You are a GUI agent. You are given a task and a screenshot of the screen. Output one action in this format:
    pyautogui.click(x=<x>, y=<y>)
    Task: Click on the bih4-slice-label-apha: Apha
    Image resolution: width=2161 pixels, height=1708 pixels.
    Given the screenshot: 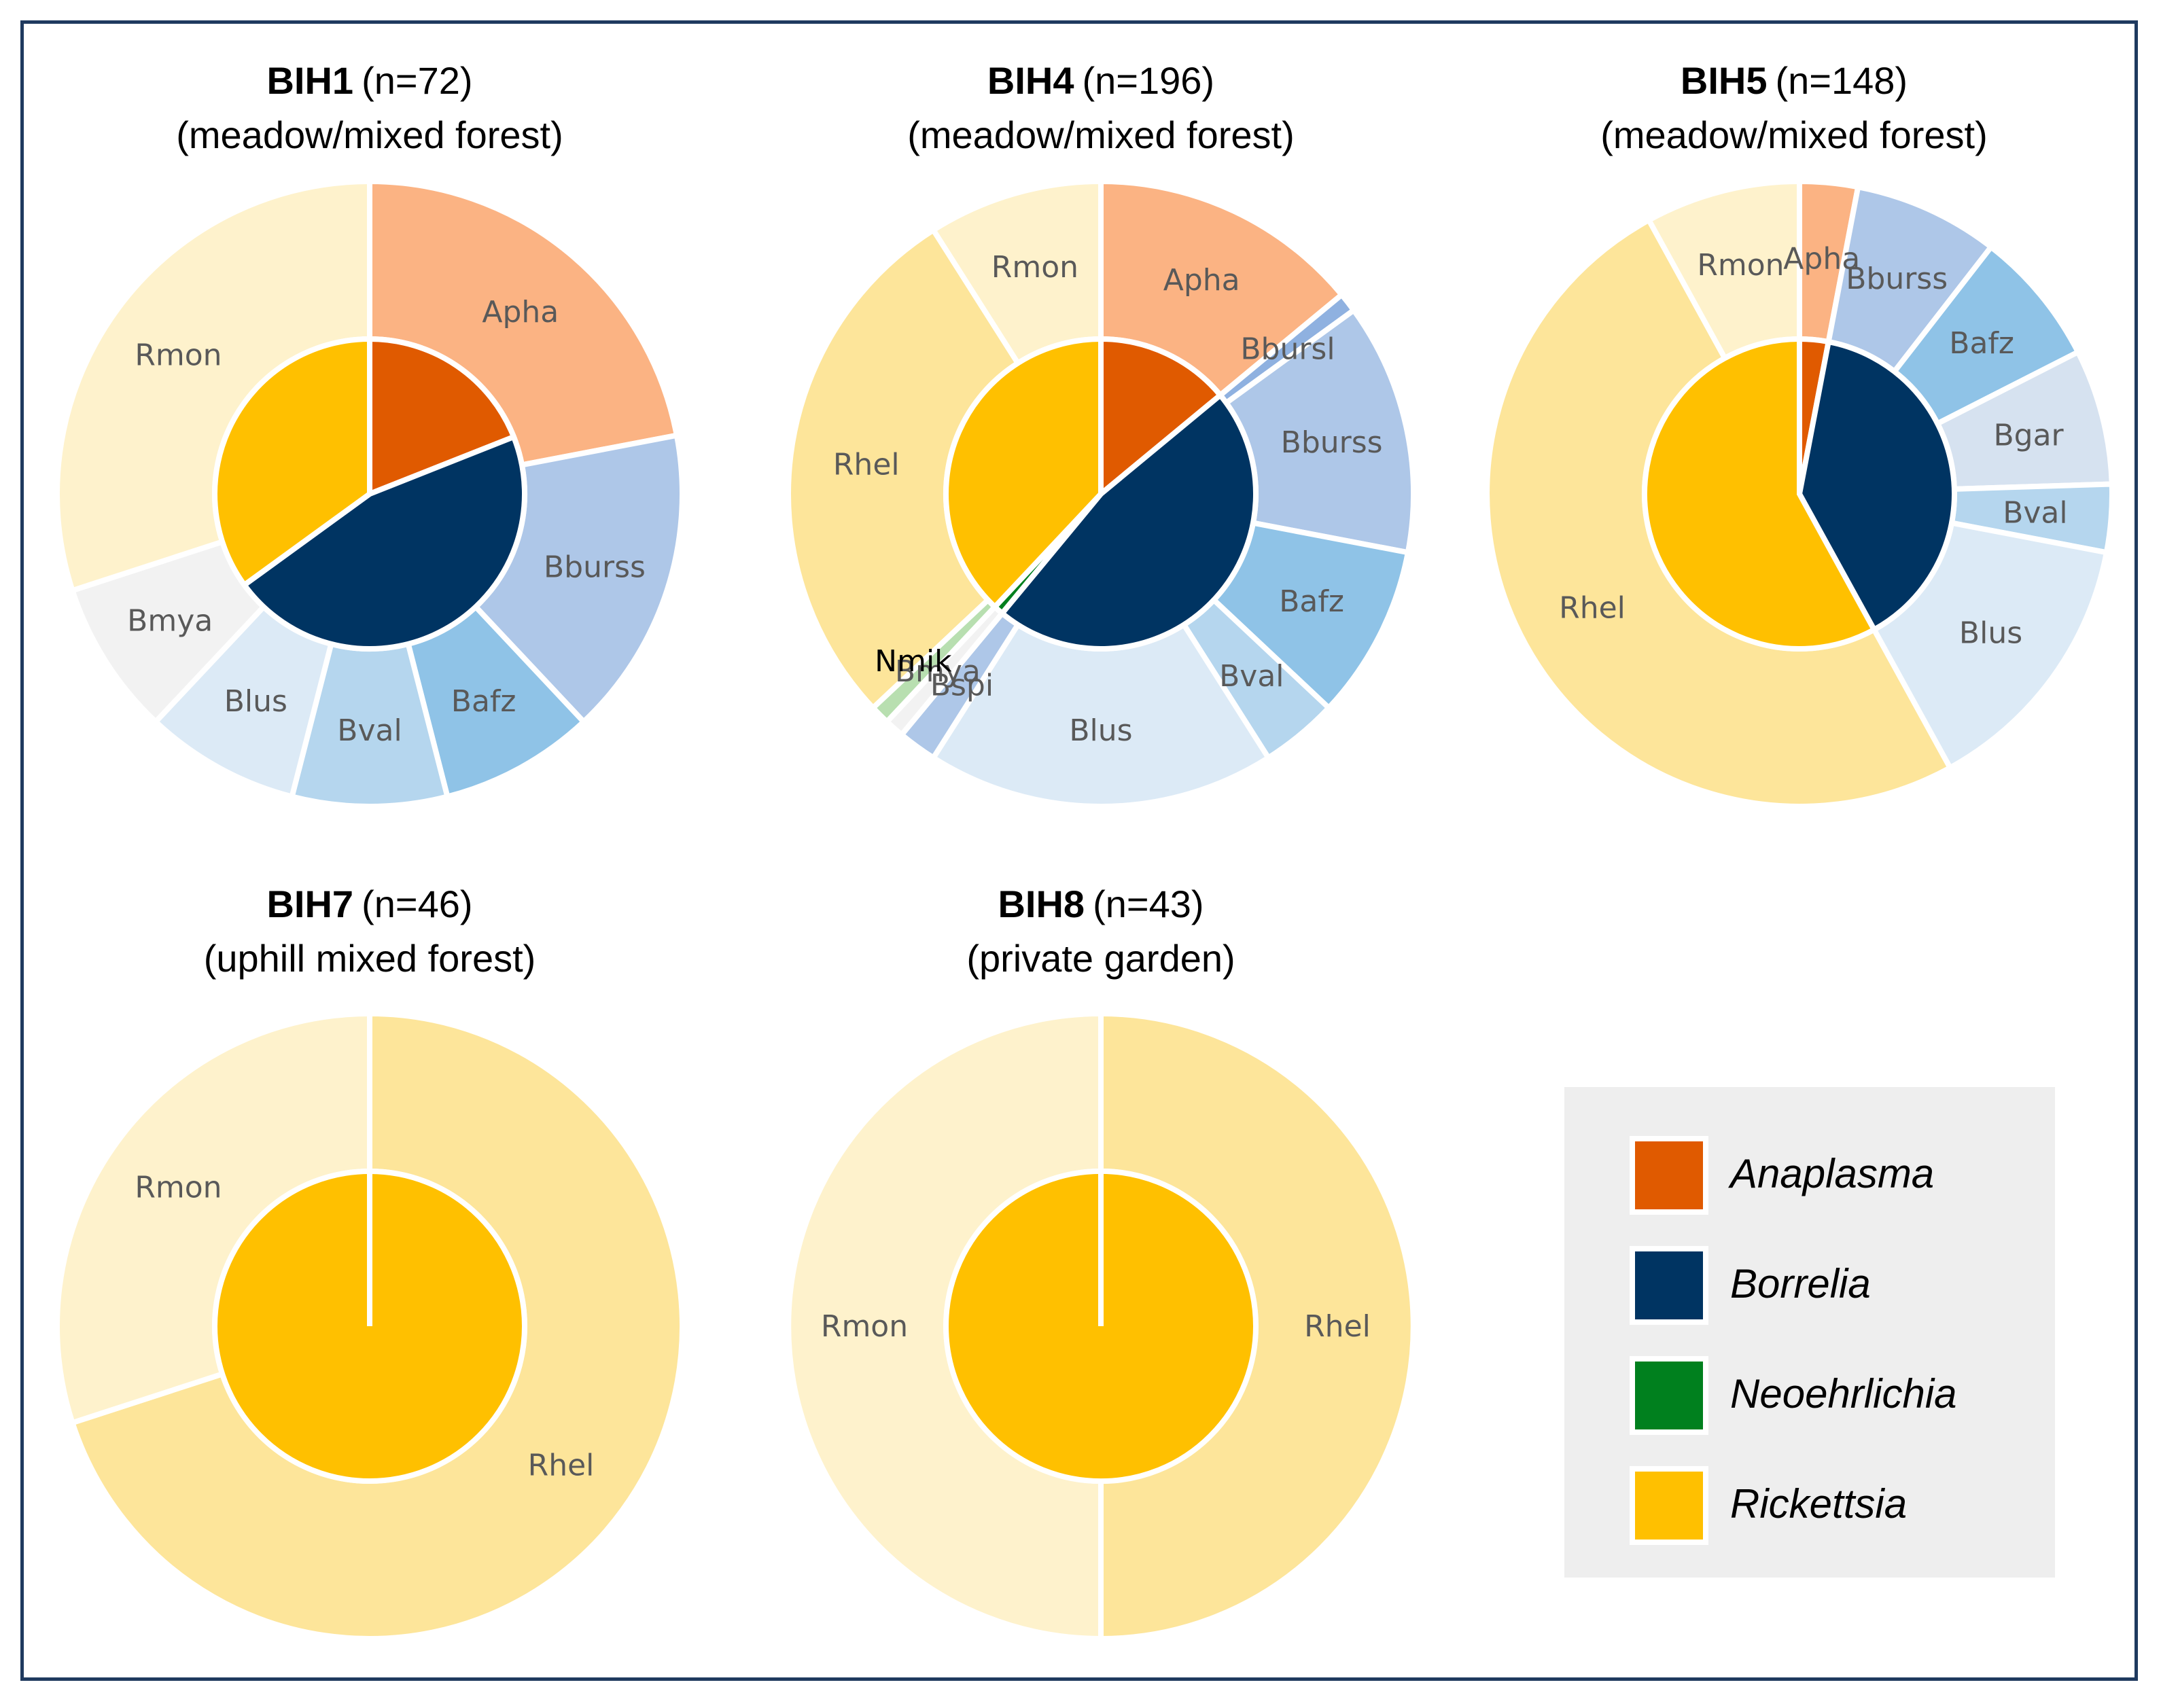 What is the action you would take?
    pyautogui.click(x=1201, y=280)
    